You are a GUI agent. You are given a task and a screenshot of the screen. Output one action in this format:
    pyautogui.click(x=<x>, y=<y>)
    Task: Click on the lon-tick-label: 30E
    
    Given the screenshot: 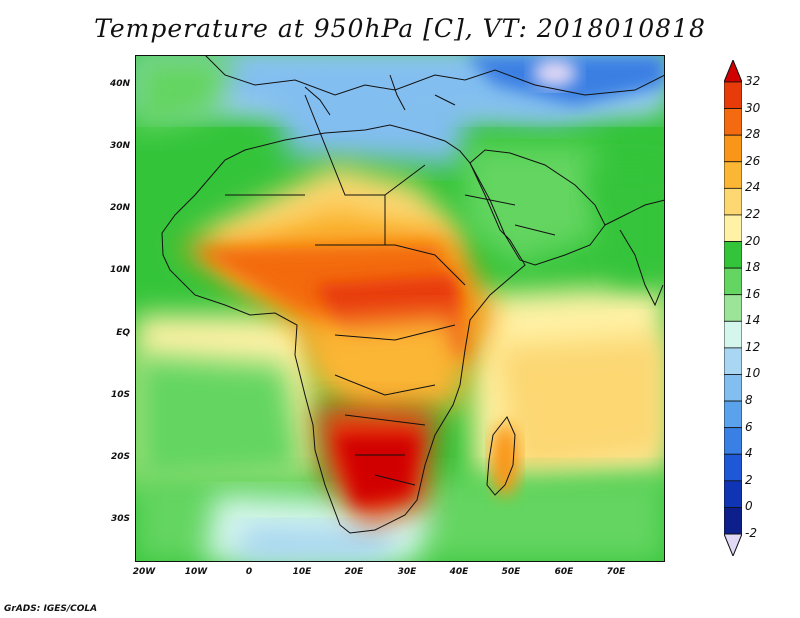 What is the action you would take?
    pyautogui.click(x=407, y=572)
    